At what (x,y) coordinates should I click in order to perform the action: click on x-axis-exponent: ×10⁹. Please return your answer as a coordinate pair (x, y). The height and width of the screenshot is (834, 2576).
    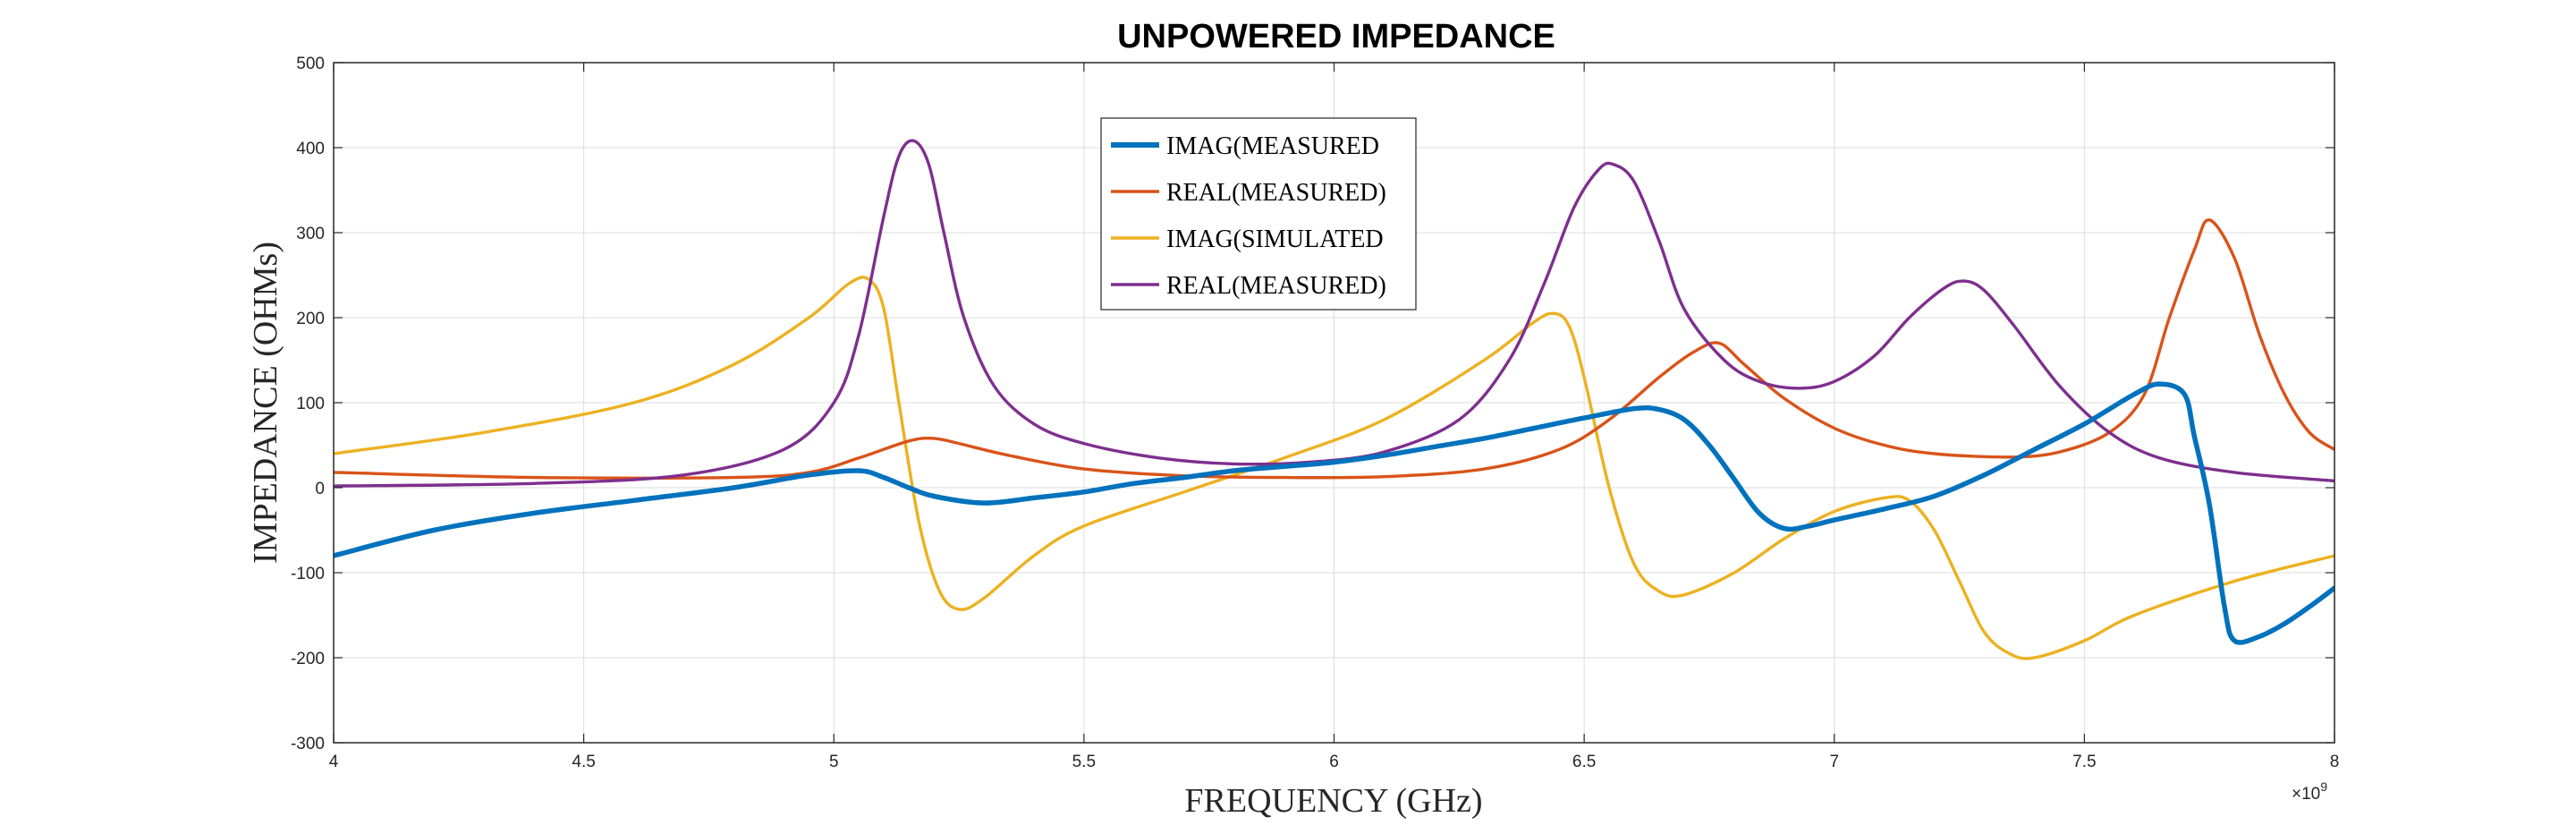
    Looking at the image, I should click on (2309, 791).